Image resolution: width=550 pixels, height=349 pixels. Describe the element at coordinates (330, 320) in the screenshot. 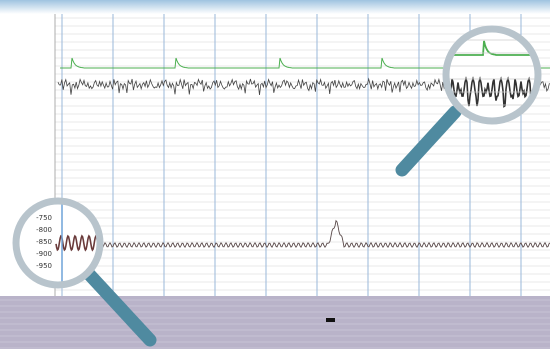

I see `event-marker` at that location.